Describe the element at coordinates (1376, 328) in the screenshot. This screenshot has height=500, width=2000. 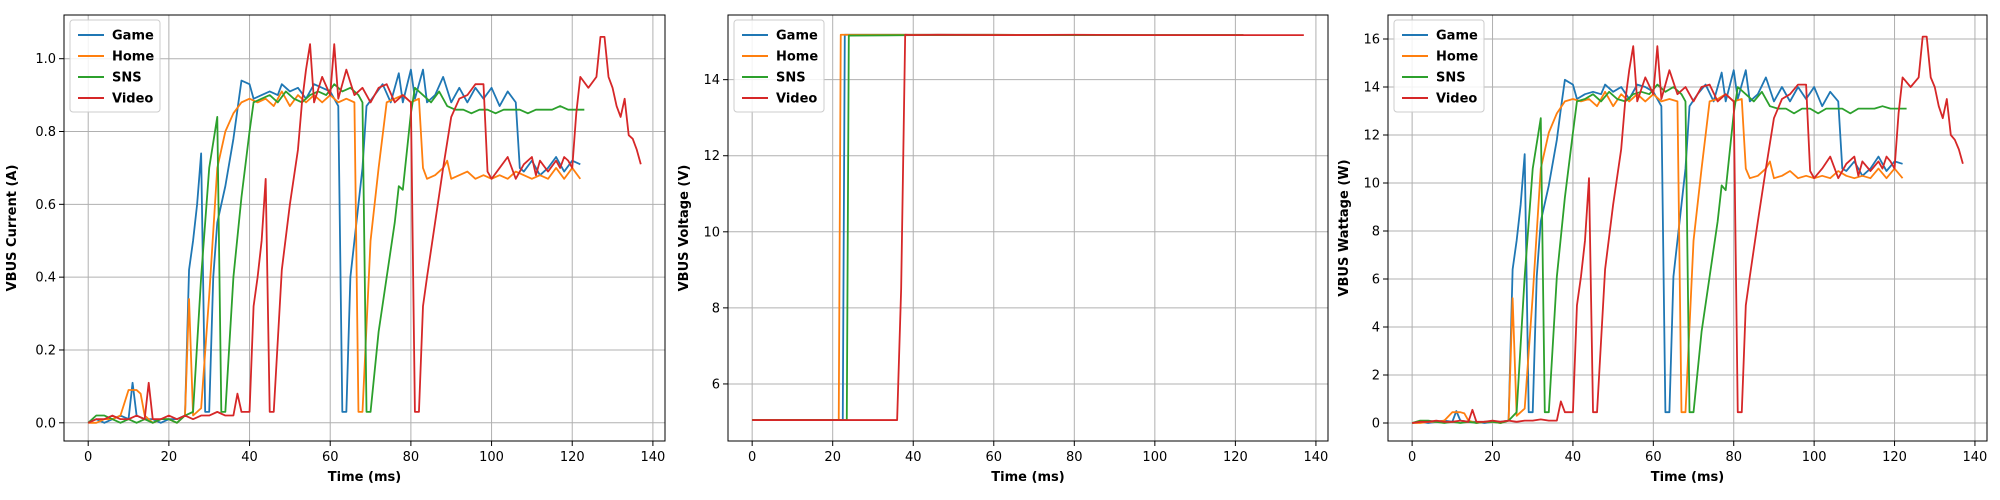
I see `y-tick-label: 4` at that location.